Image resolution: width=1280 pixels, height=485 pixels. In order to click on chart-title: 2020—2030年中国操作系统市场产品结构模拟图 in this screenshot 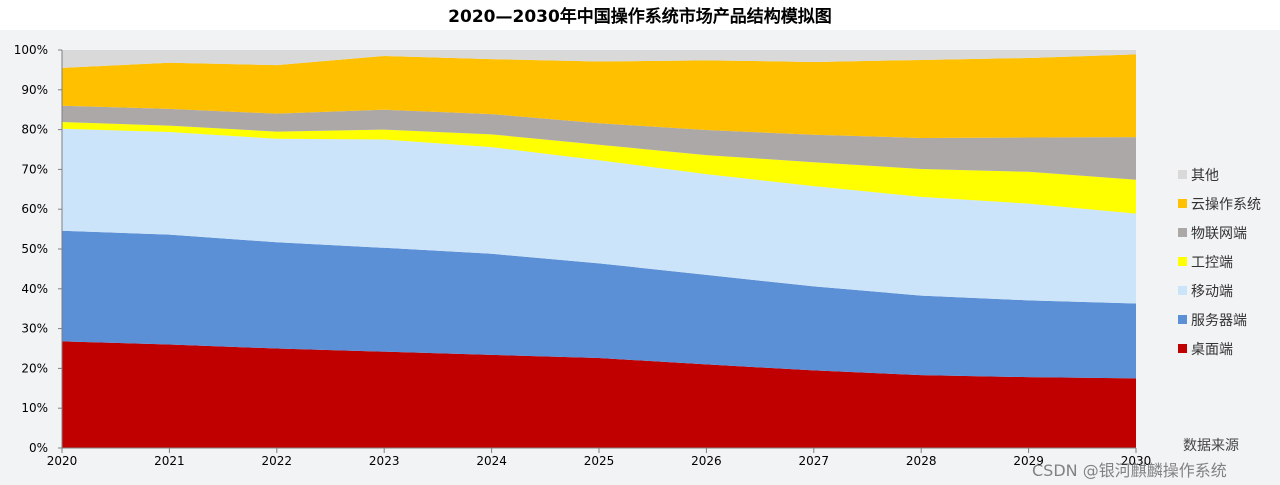, I will do `click(640, 17)`.